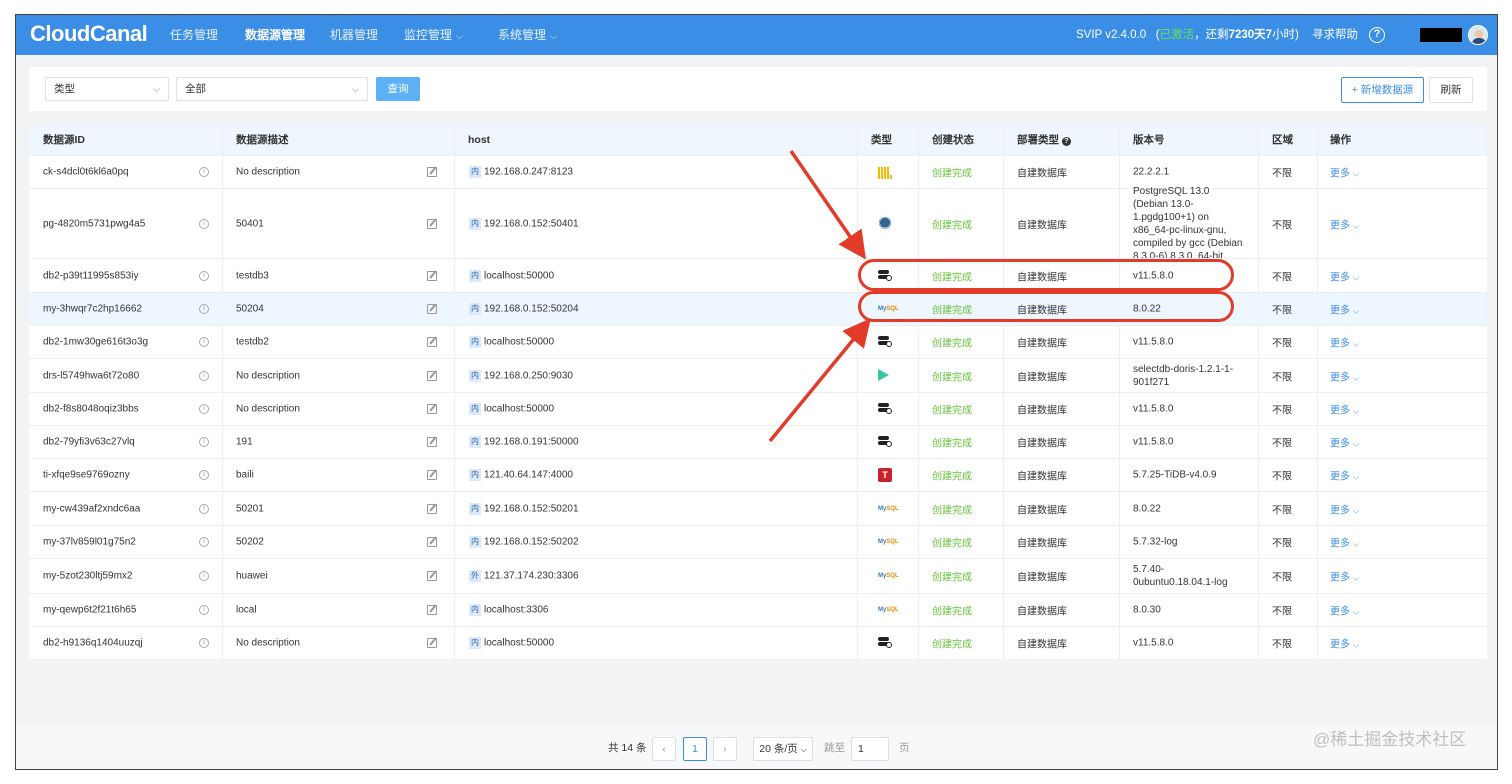 This screenshot has width=1512, height=784. What do you see at coordinates (89, 33) in the screenshot?
I see `app-logo: CloudCanal` at bounding box center [89, 33].